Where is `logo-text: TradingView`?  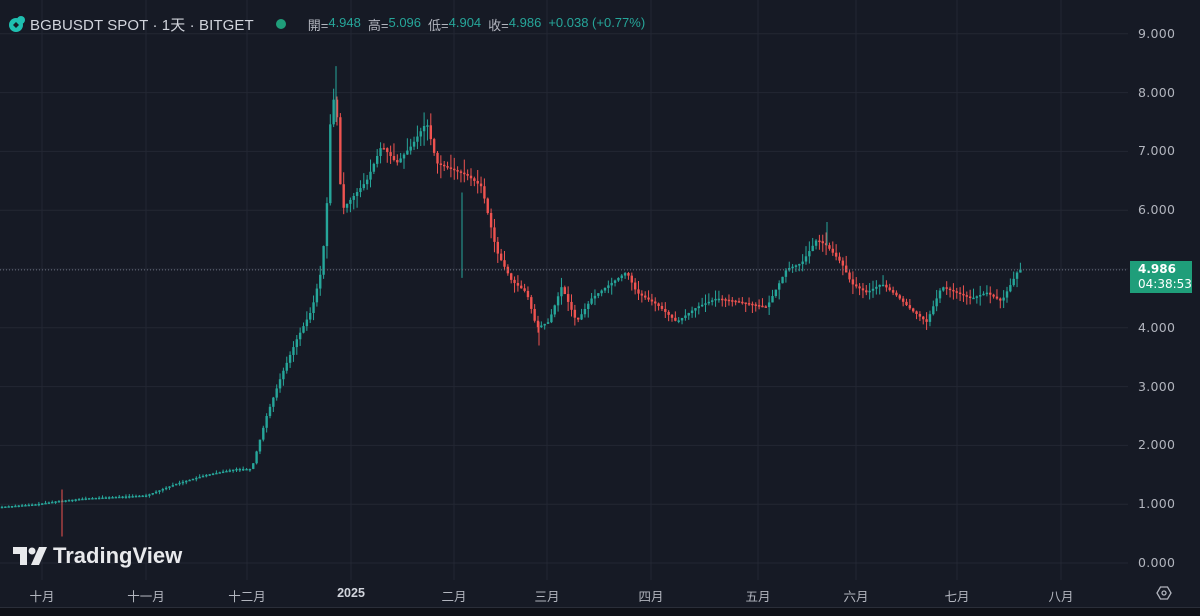 logo-text: TradingView is located at coordinates (118, 555).